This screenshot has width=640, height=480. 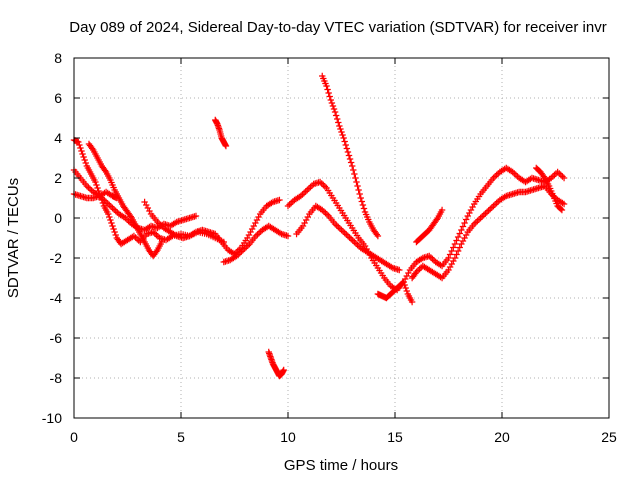 I want to click on series-track-i, so click(x=426, y=229).